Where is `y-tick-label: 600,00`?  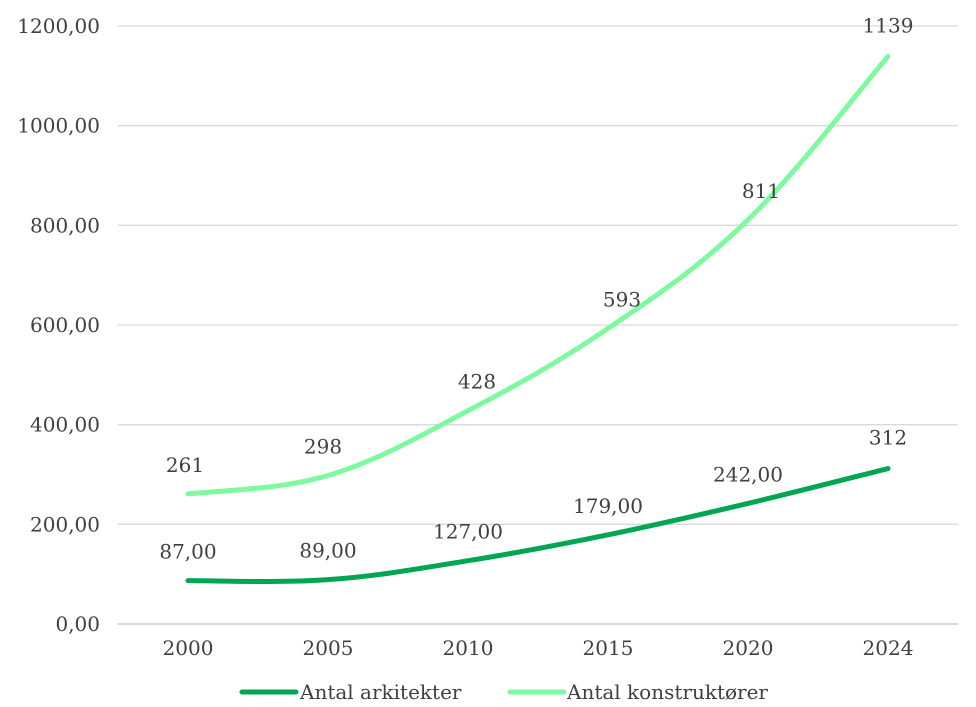
y-tick-label: 600,00 is located at coordinates (65, 325).